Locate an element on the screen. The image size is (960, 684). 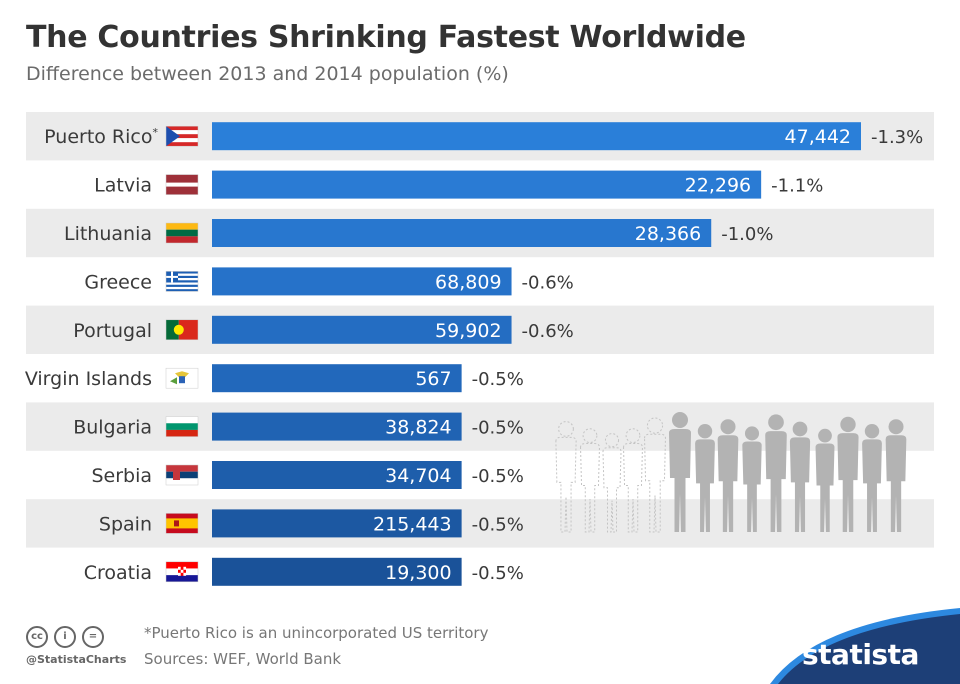
percent-change-label: -1.1% is located at coordinates (797, 186).